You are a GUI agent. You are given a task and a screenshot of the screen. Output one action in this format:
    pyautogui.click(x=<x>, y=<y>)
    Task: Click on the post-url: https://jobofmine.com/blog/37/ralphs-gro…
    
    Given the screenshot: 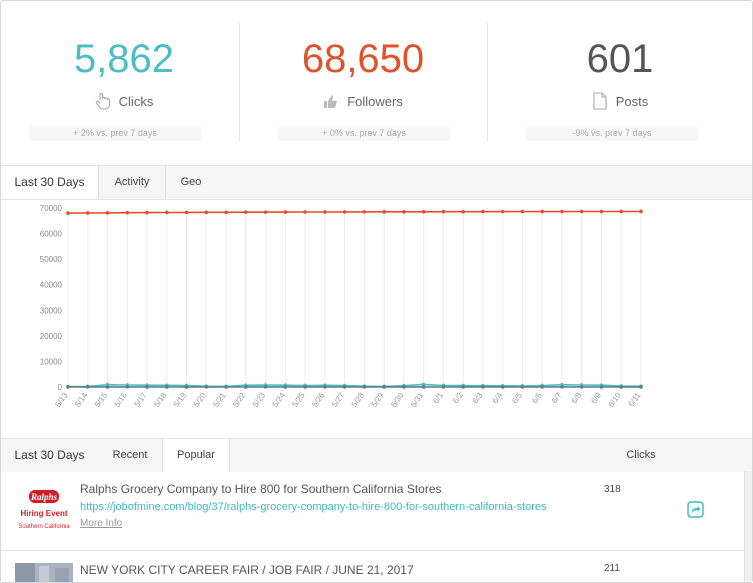 What is the action you would take?
    pyautogui.click(x=313, y=507)
    